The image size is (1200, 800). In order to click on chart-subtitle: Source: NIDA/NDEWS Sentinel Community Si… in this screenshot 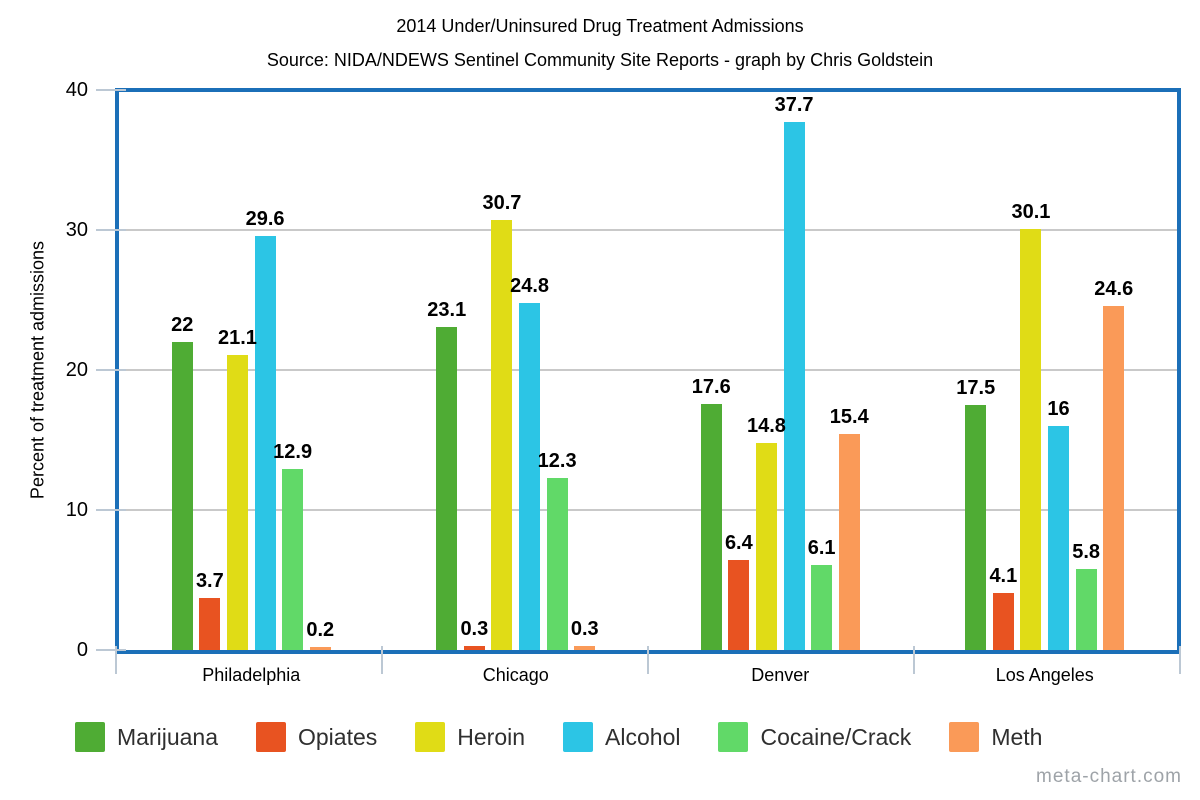, I will do `click(600, 60)`.